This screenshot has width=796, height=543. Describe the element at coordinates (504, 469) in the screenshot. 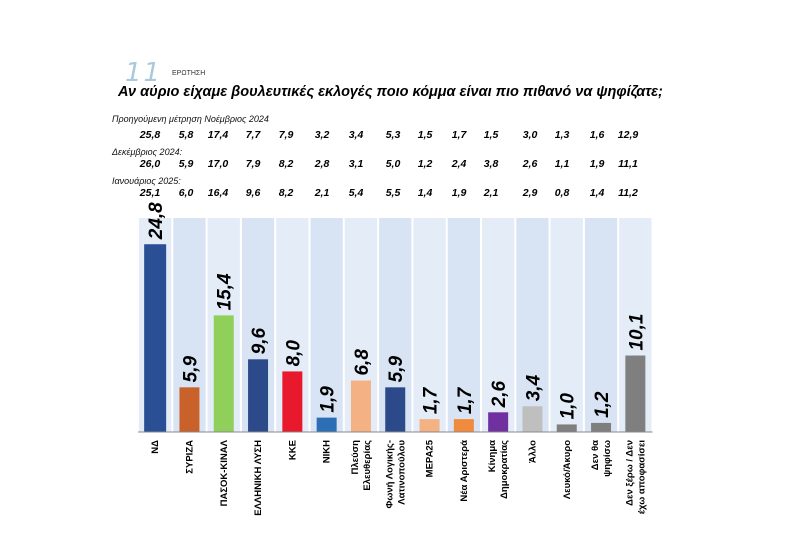

I see `category-label: Δημοκρατίας` at that location.